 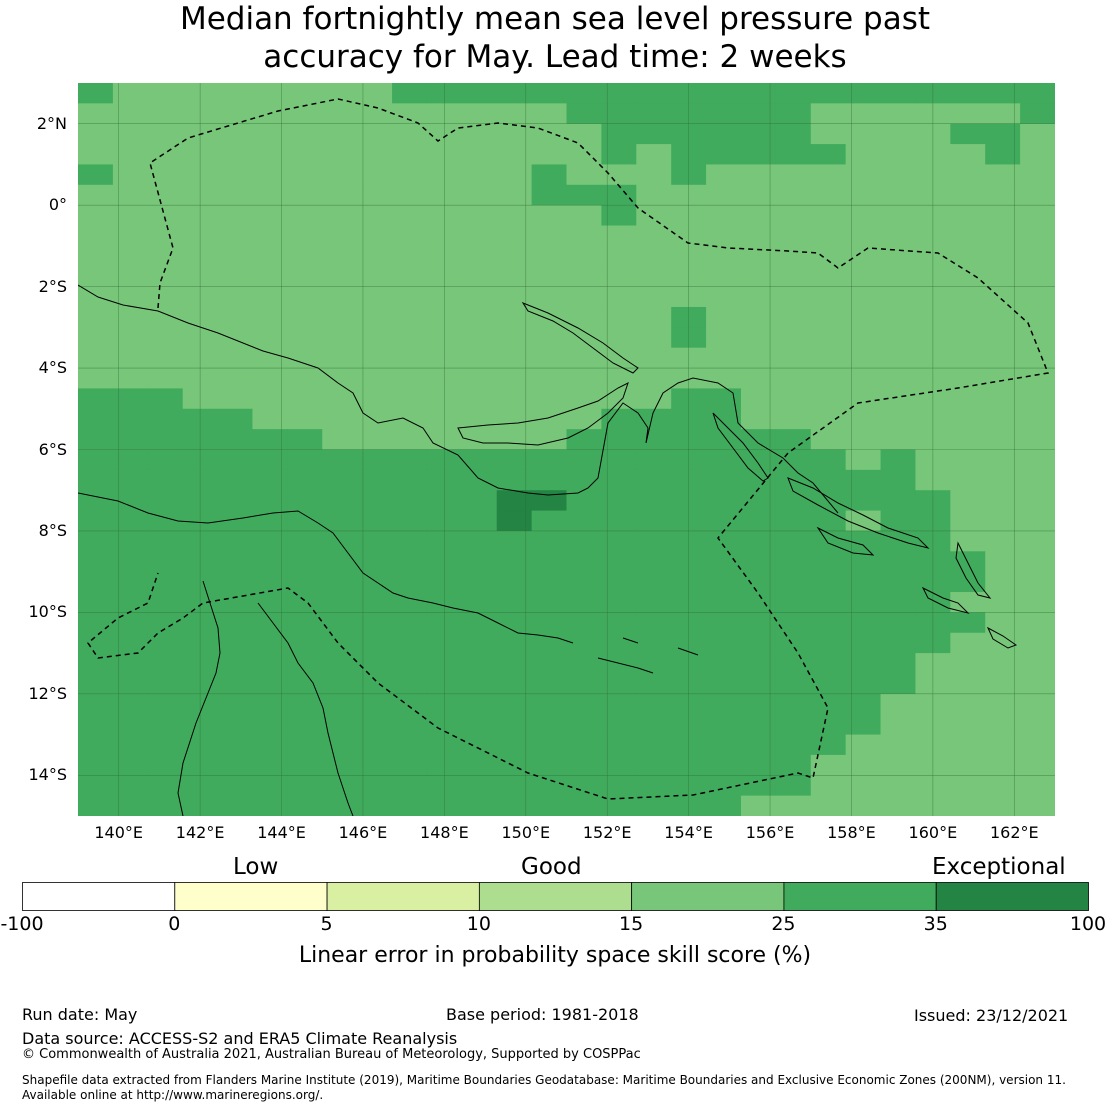 What do you see at coordinates (199, 698) in the screenshot?
I see `cape-york-coast` at bounding box center [199, 698].